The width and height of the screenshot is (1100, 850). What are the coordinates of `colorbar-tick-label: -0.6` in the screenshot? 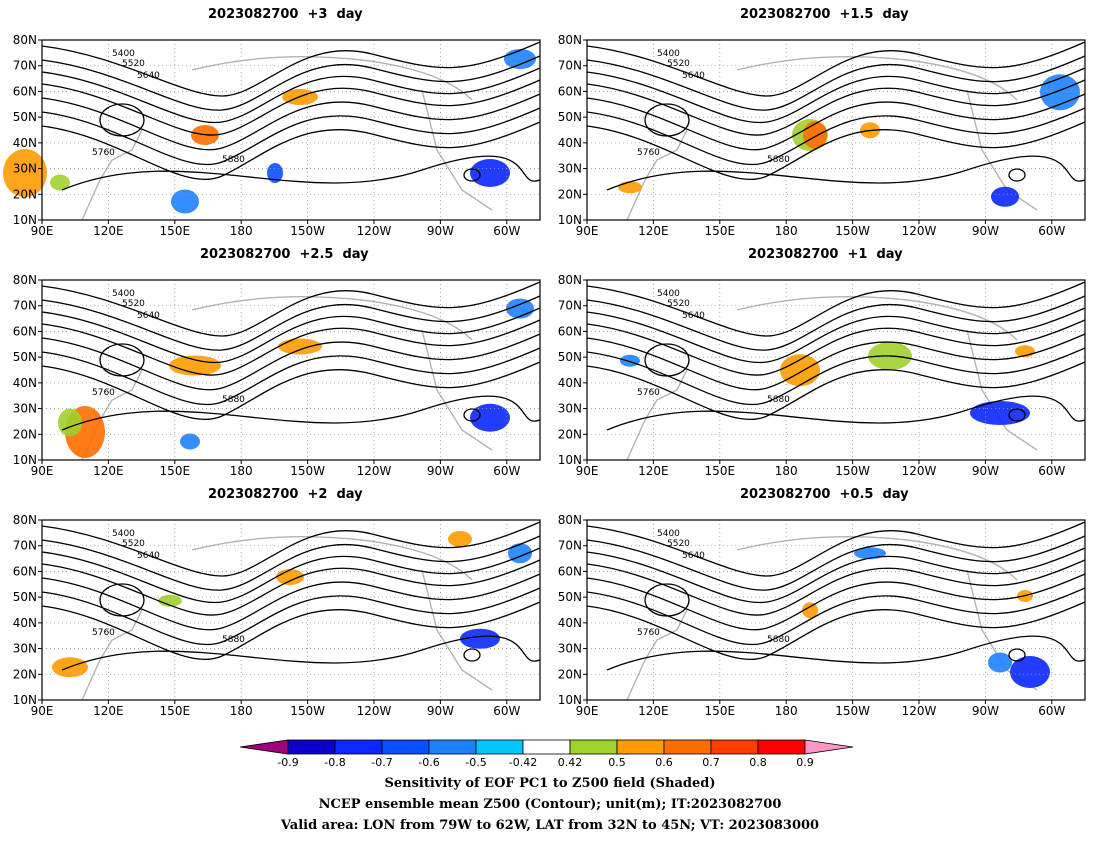 It's located at (428, 762).